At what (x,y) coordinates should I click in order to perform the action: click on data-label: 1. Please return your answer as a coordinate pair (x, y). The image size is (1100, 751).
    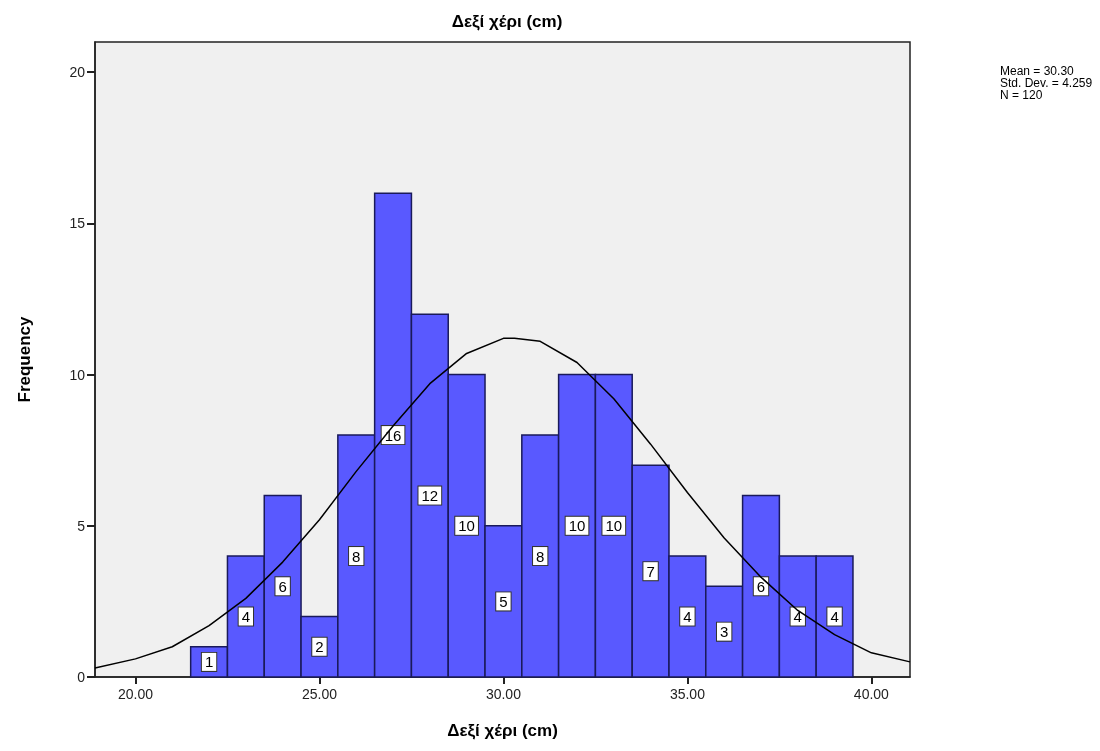
    Looking at the image, I should click on (209, 662).